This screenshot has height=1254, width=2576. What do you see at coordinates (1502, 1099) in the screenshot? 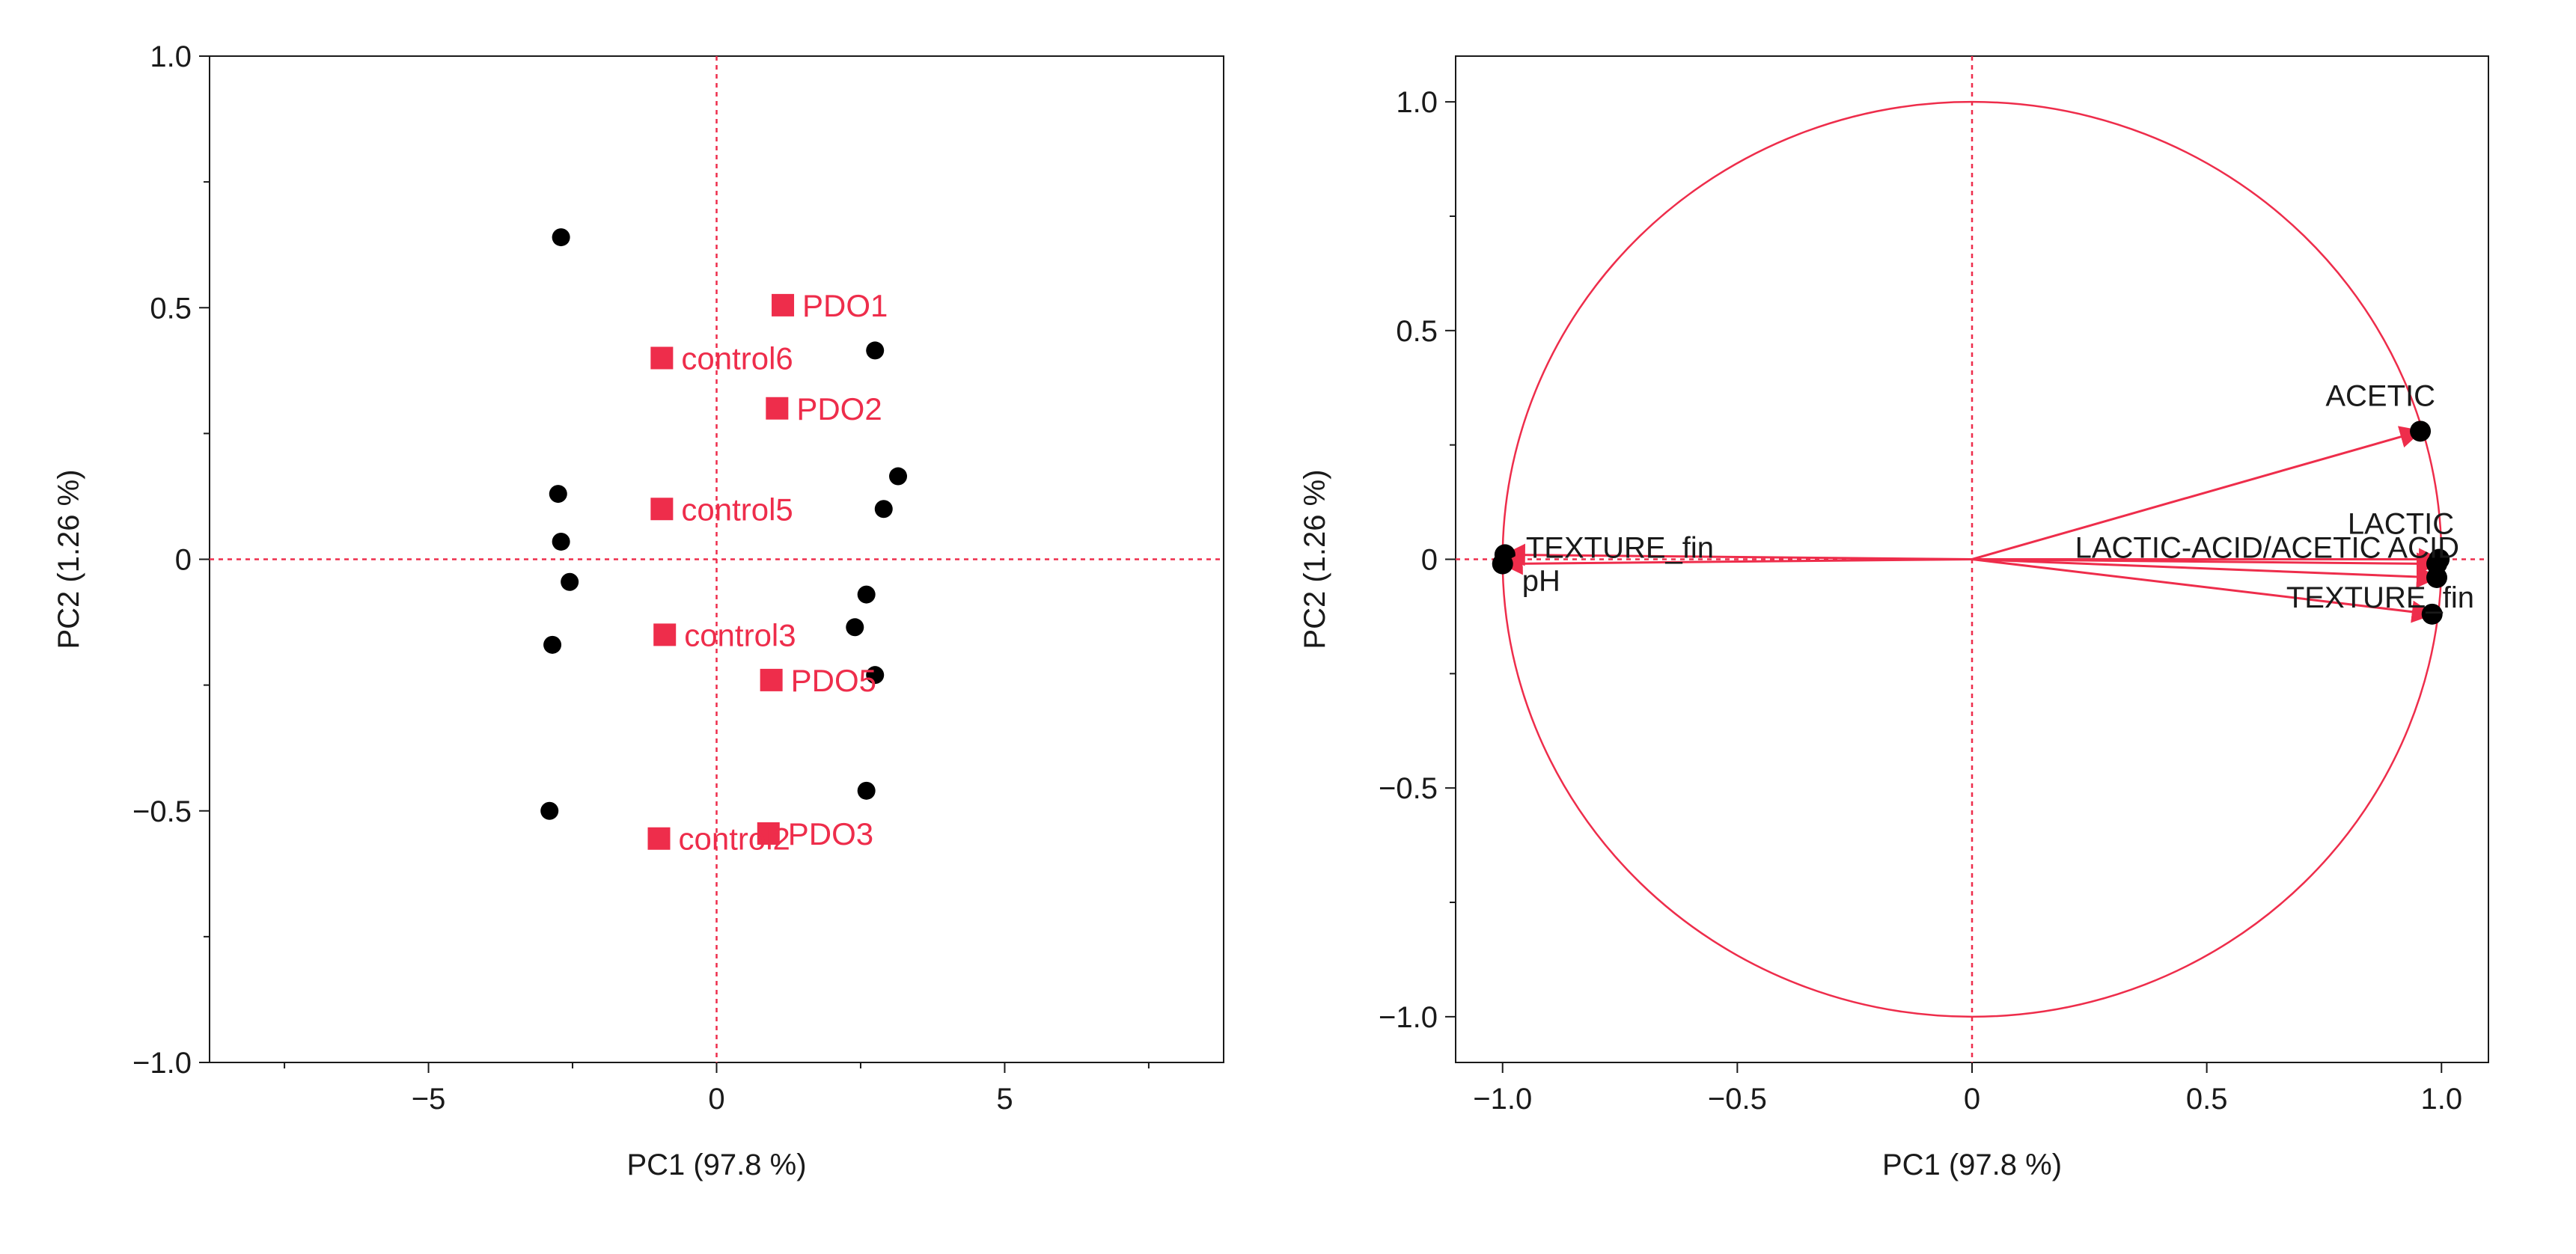
I see `loading-plot-x-tick-label: −1.0` at bounding box center [1502, 1099].